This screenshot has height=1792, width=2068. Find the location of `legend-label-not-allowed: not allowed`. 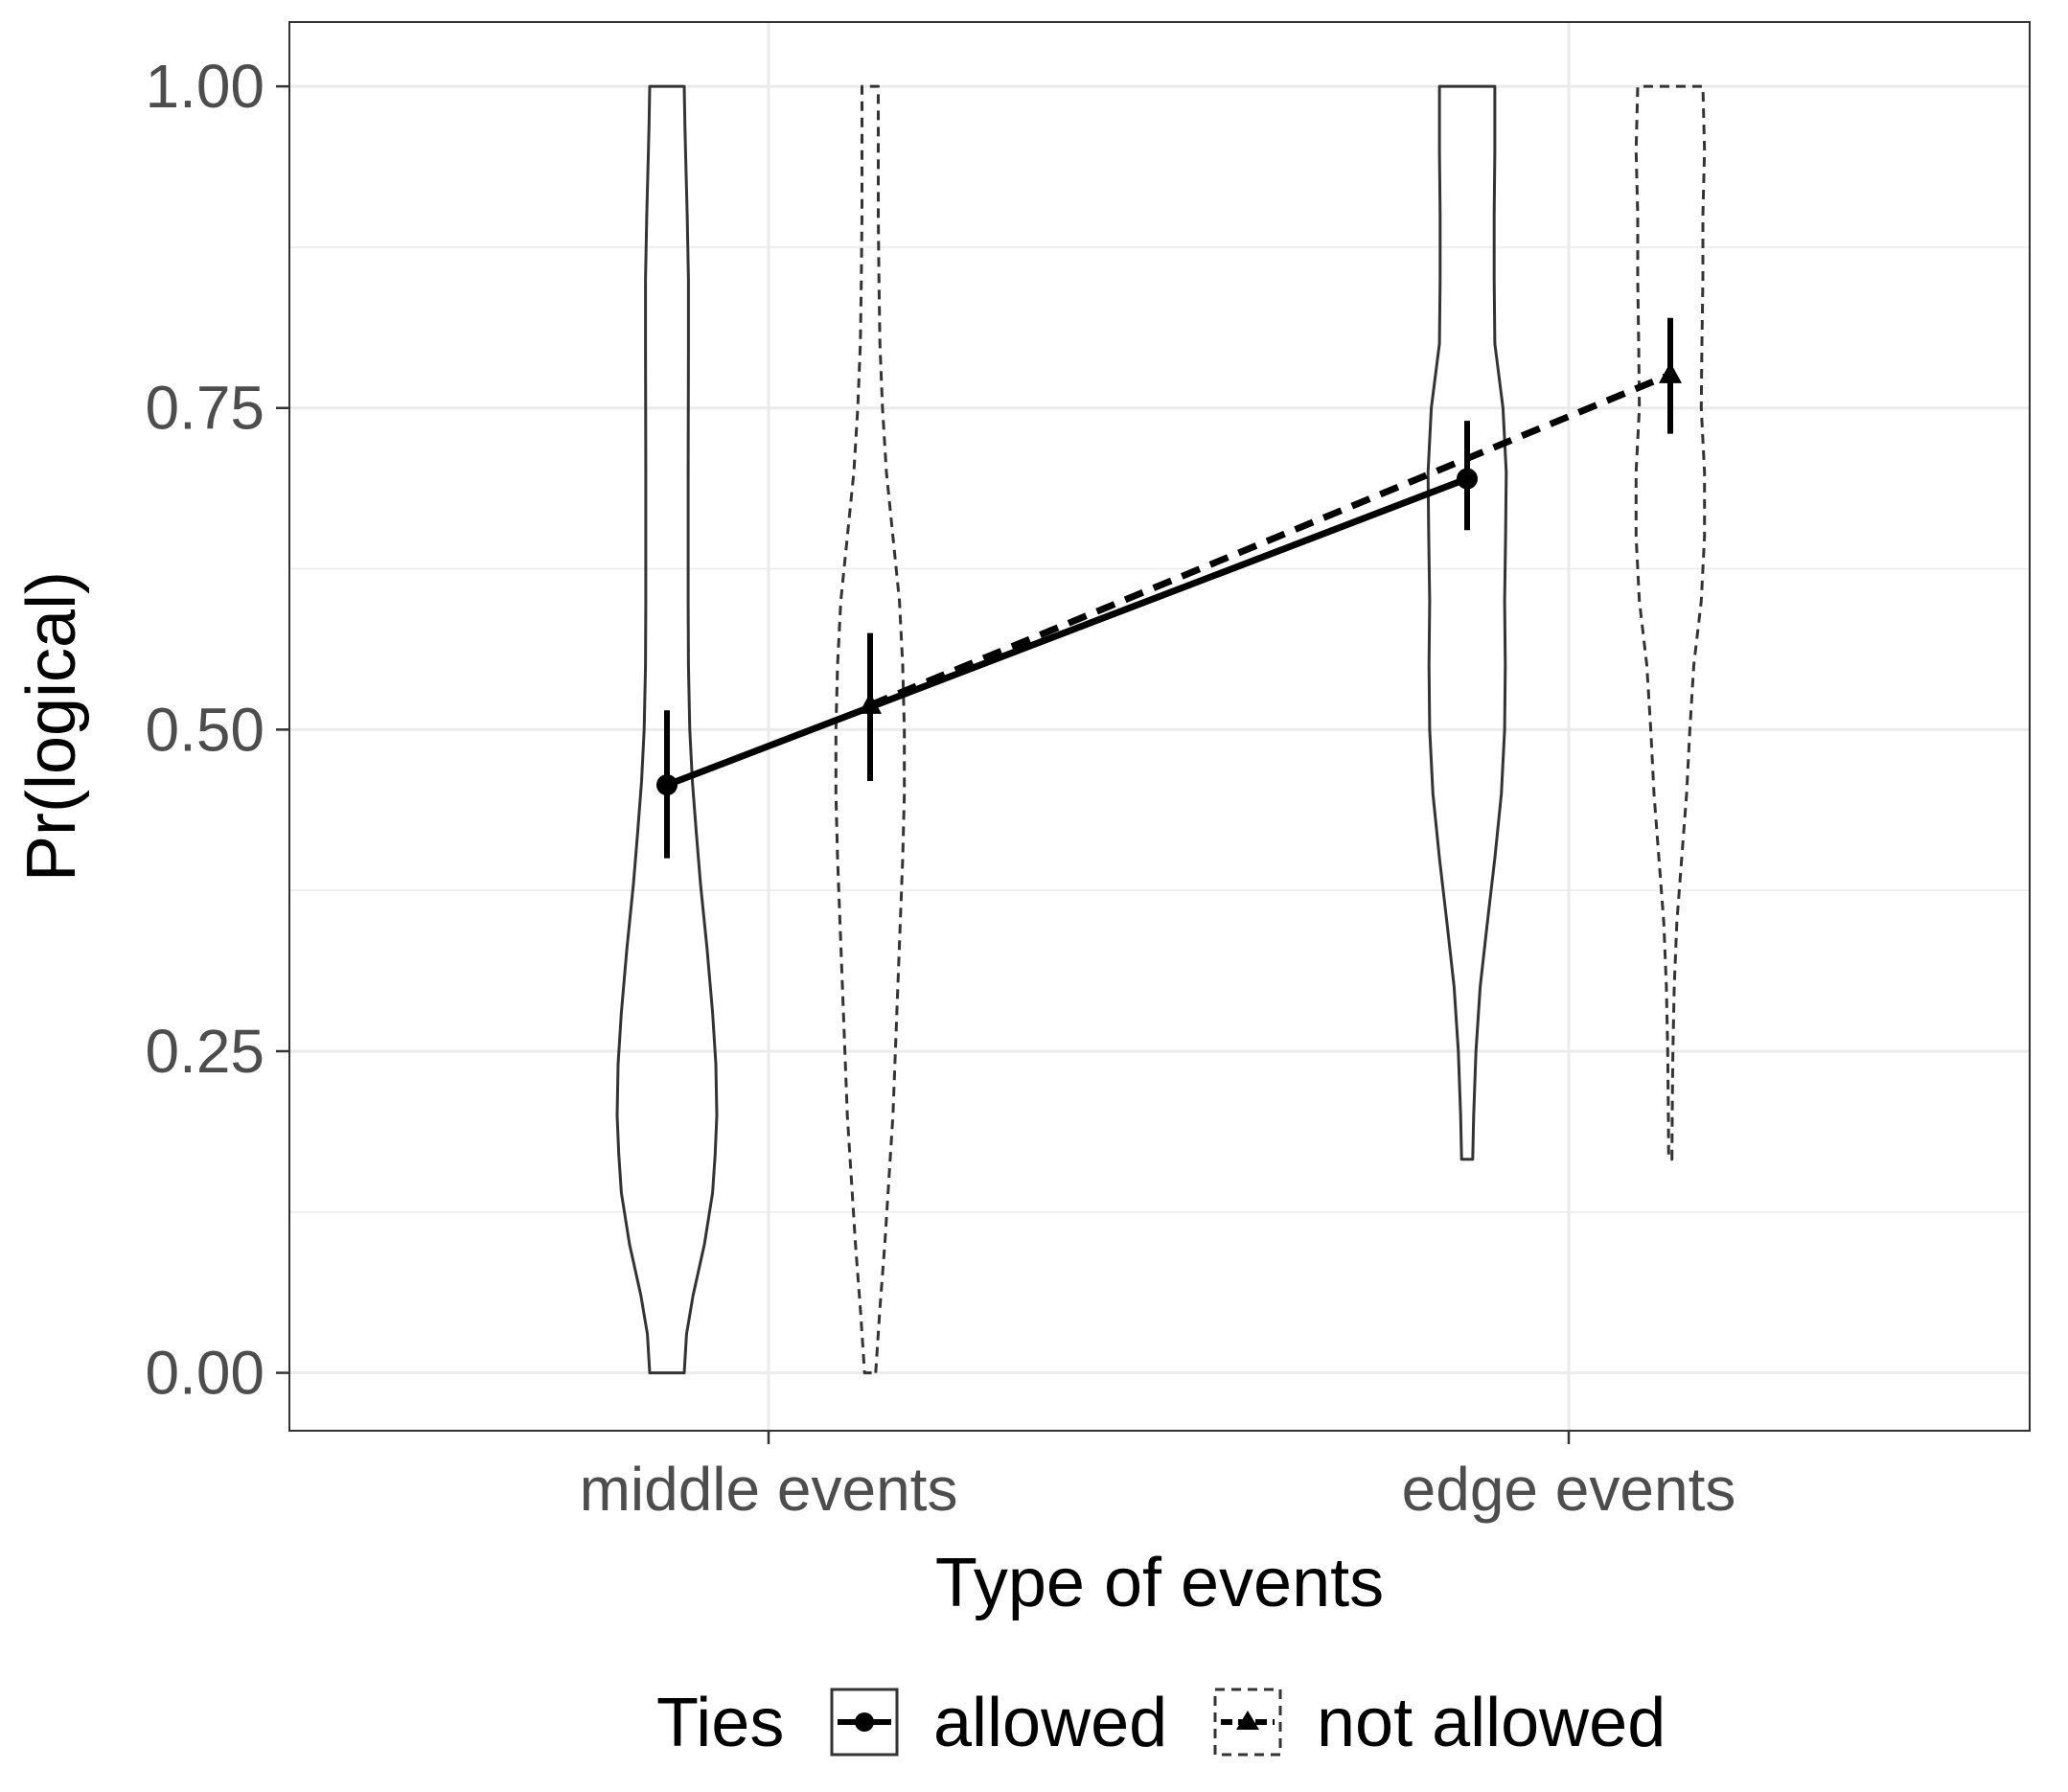

legend-label-not-allowed: not allowed is located at coordinates (1491, 1723).